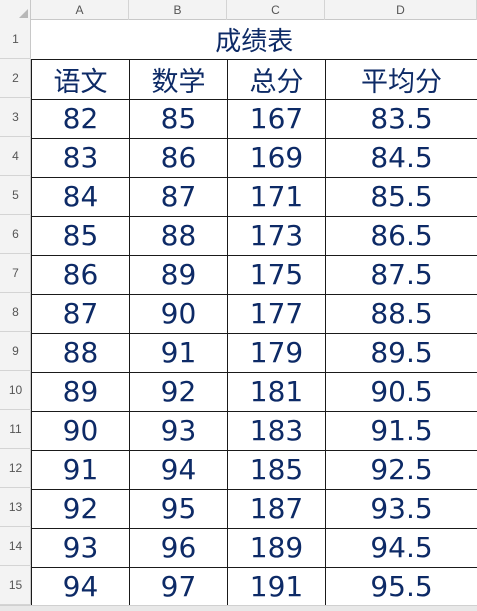 This screenshot has height=611, width=477. What do you see at coordinates (401, 352) in the screenshot?
I see `cell-average: 89.5` at bounding box center [401, 352].